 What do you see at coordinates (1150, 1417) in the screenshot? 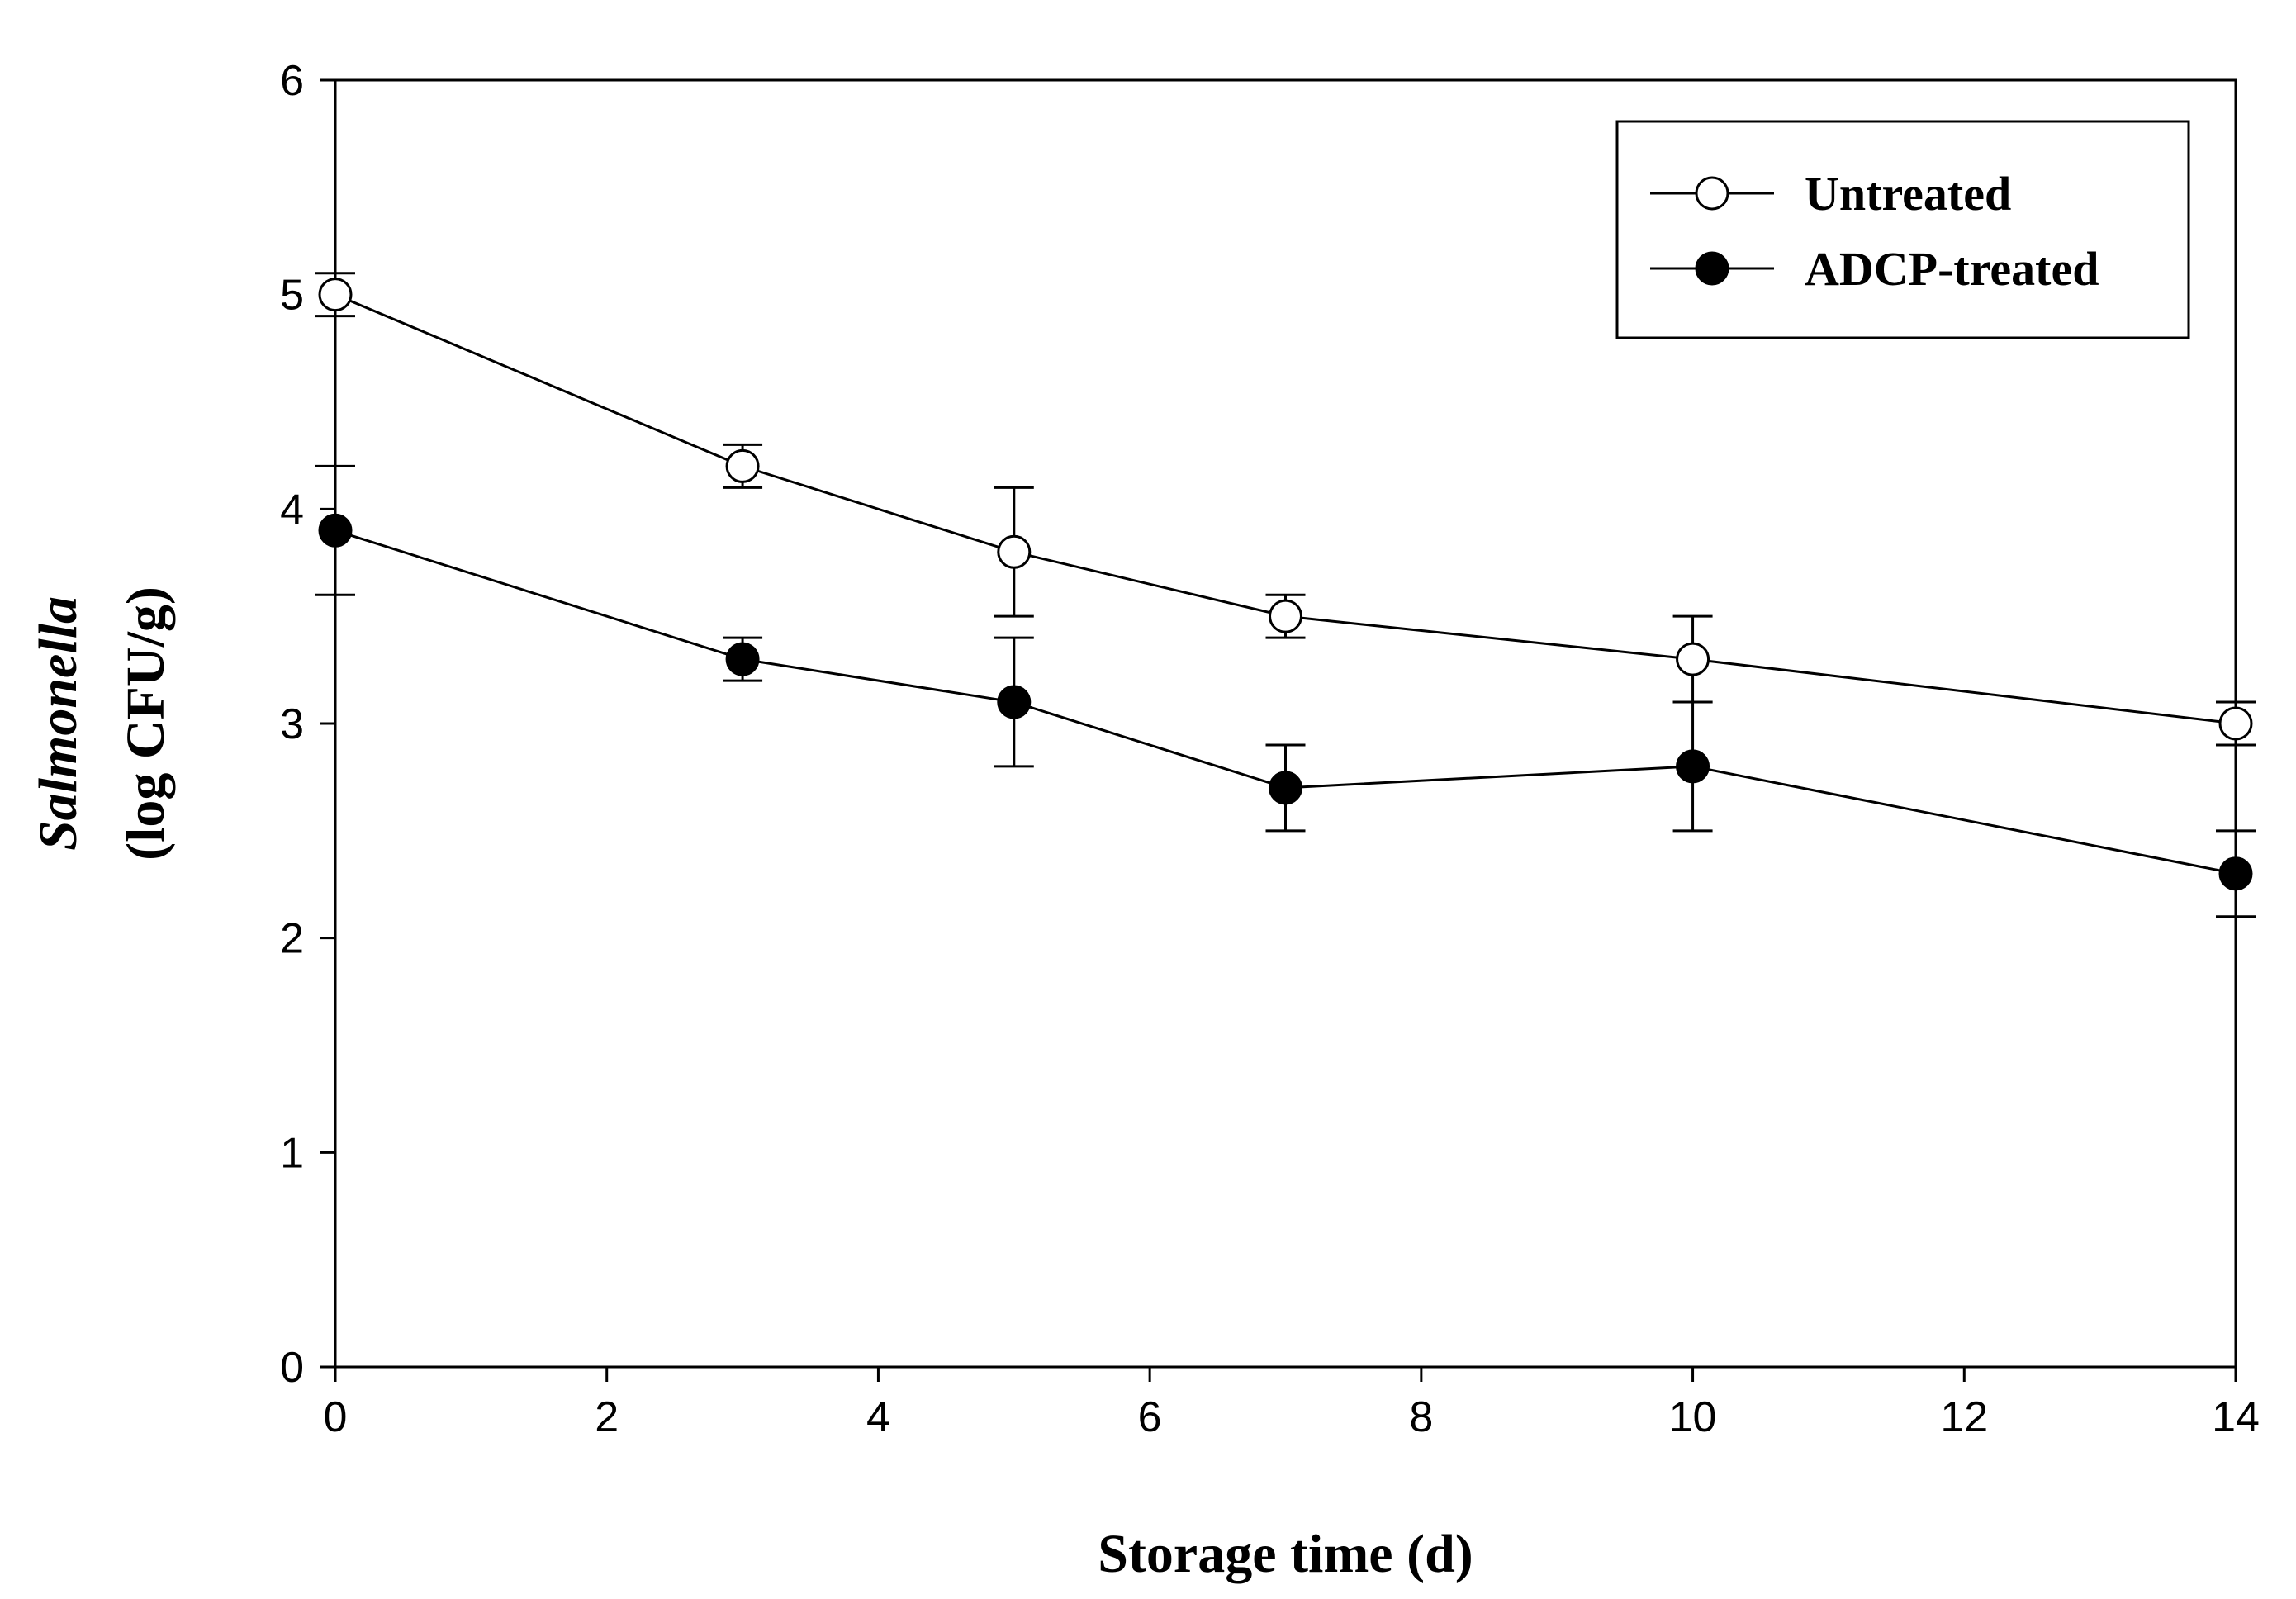
I see `x-tick-label: 6` at bounding box center [1150, 1417].